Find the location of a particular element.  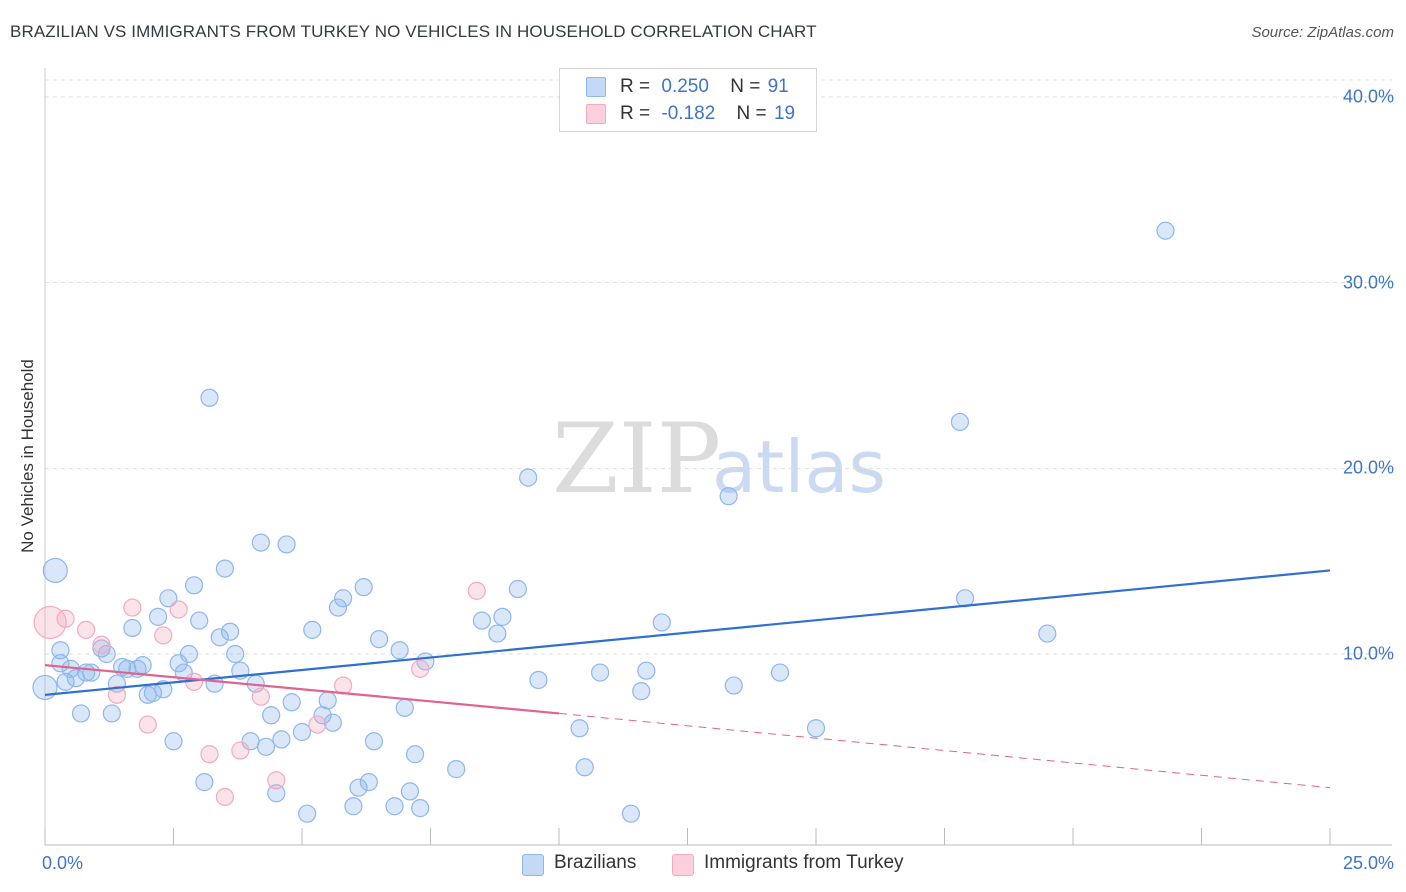

turkey-trend-line is located at coordinates (302, 689).